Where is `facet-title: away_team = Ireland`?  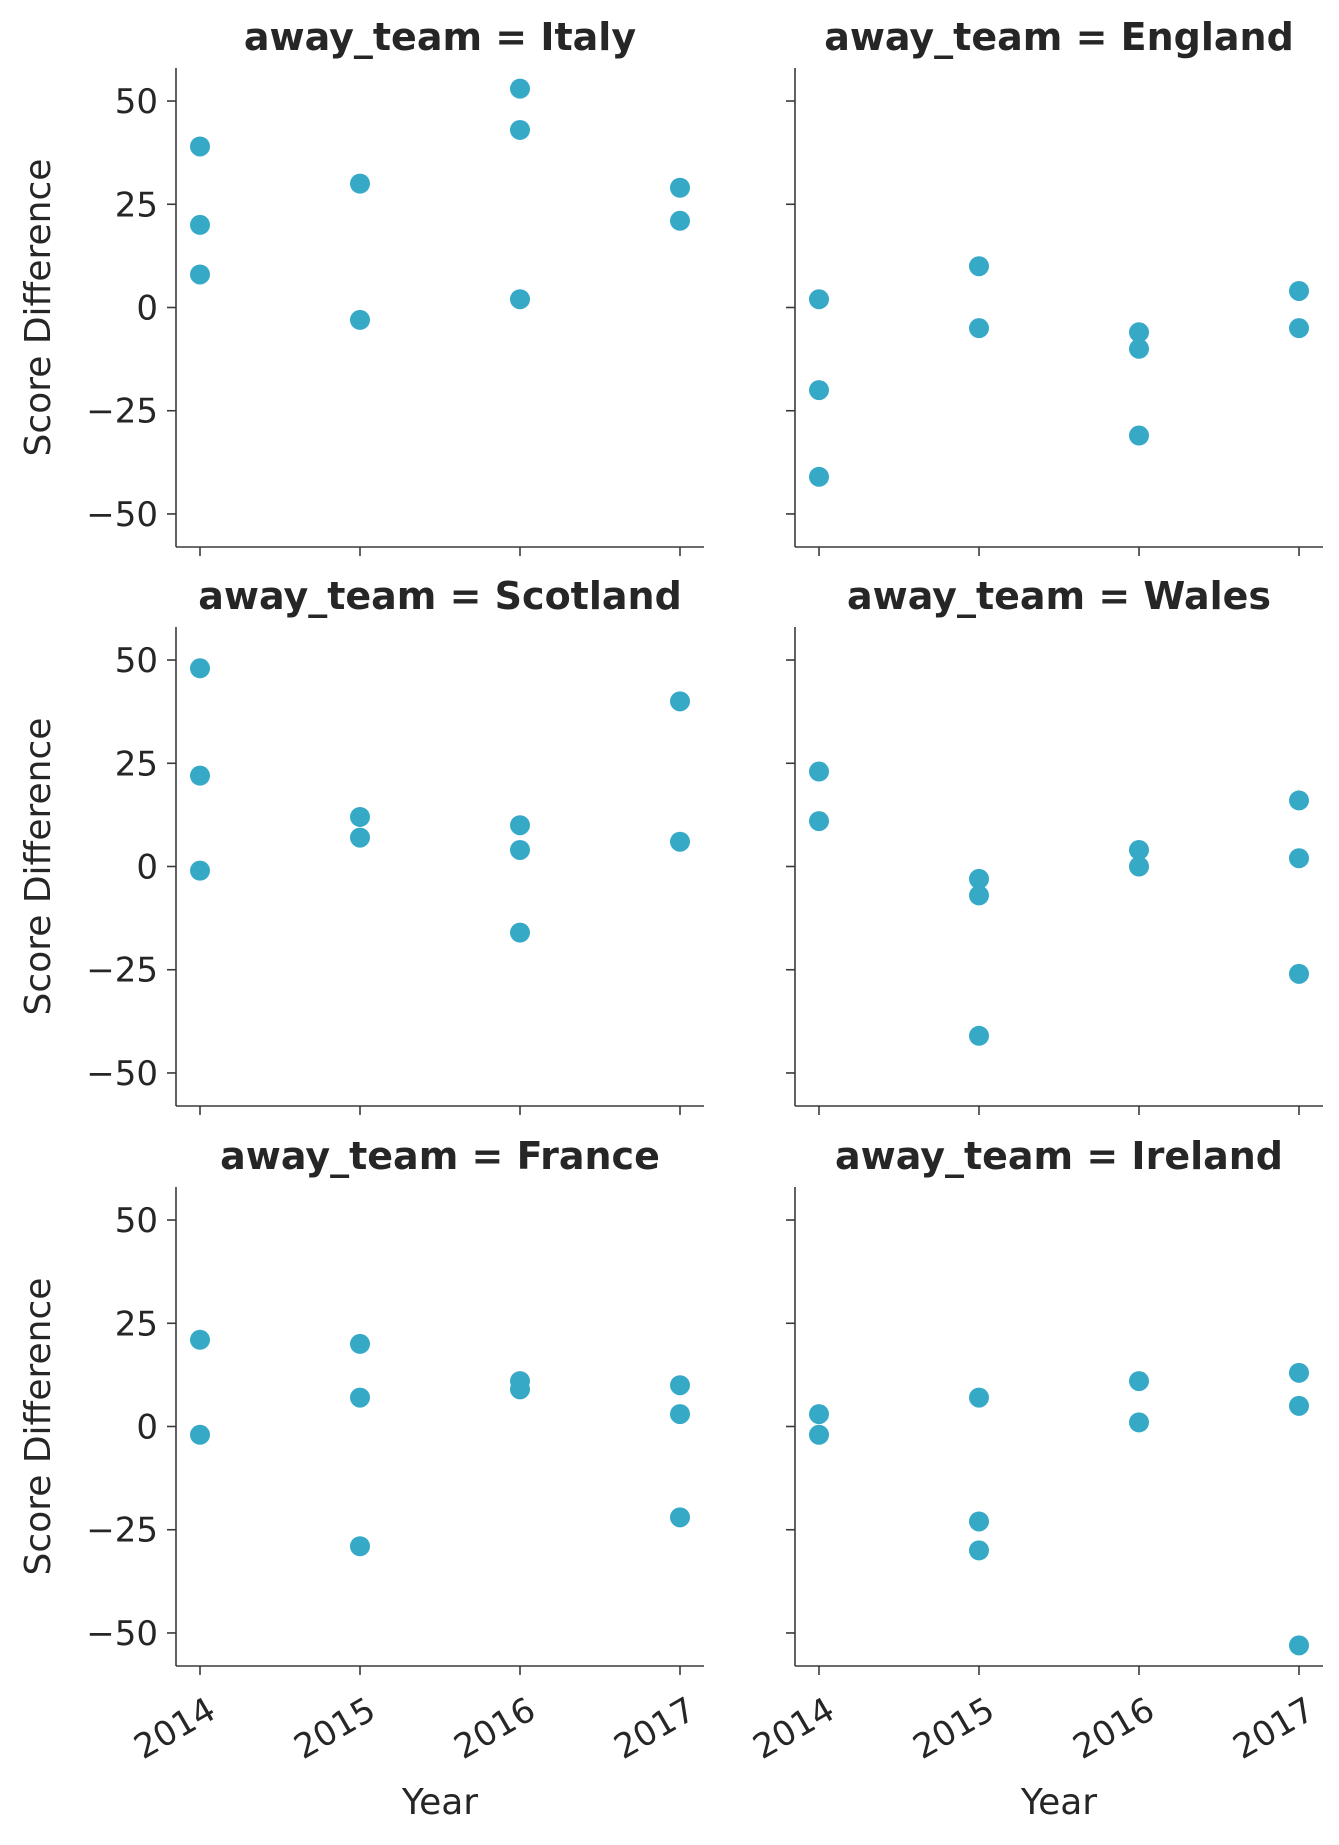 facet-title: away_team = Ireland is located at coordinates (1059, 1156).